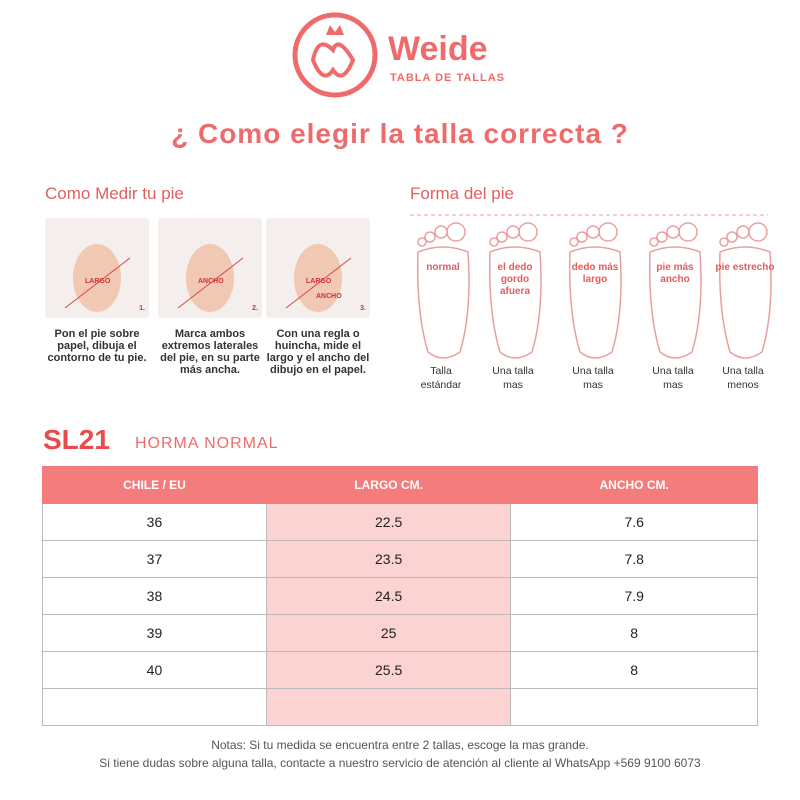 The width and height of the screenshot is (800, 800). What do you see at coordinates (400, 133) in the screenshot?
I see `title: ¿ Como elegir la talla correcta ?` at bounding box center [400, 133].